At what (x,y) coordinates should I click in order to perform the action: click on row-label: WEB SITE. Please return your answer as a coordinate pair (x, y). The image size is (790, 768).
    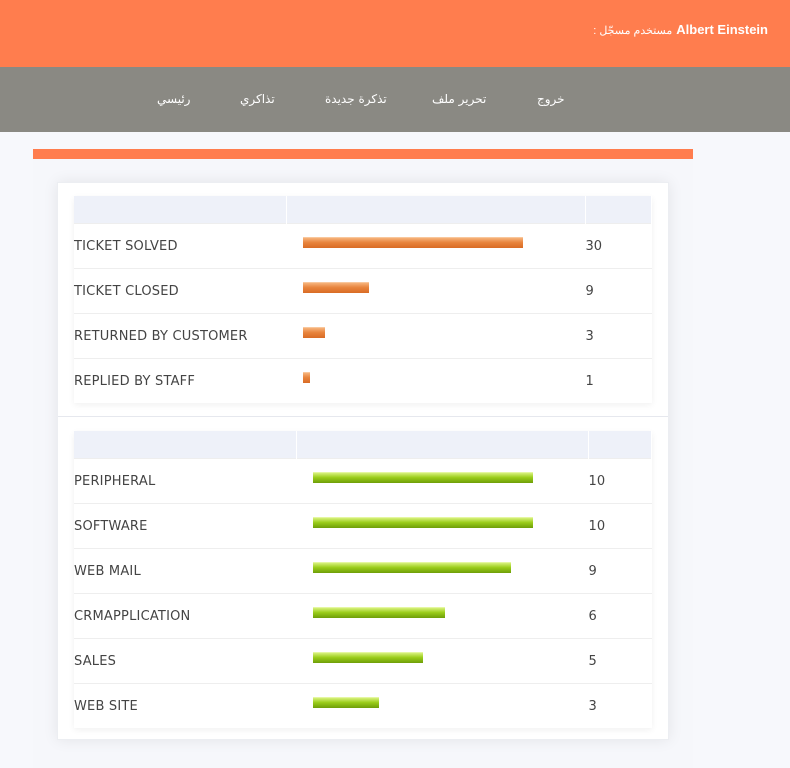
    Looking at the image, I should click on (185, 705).